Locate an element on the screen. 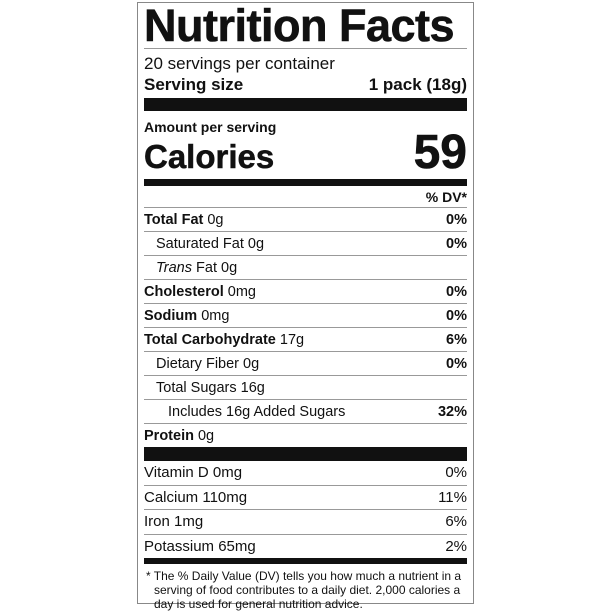  nutrient-label: Includes 16g Added Sugars is located at coordinates (257, 411).